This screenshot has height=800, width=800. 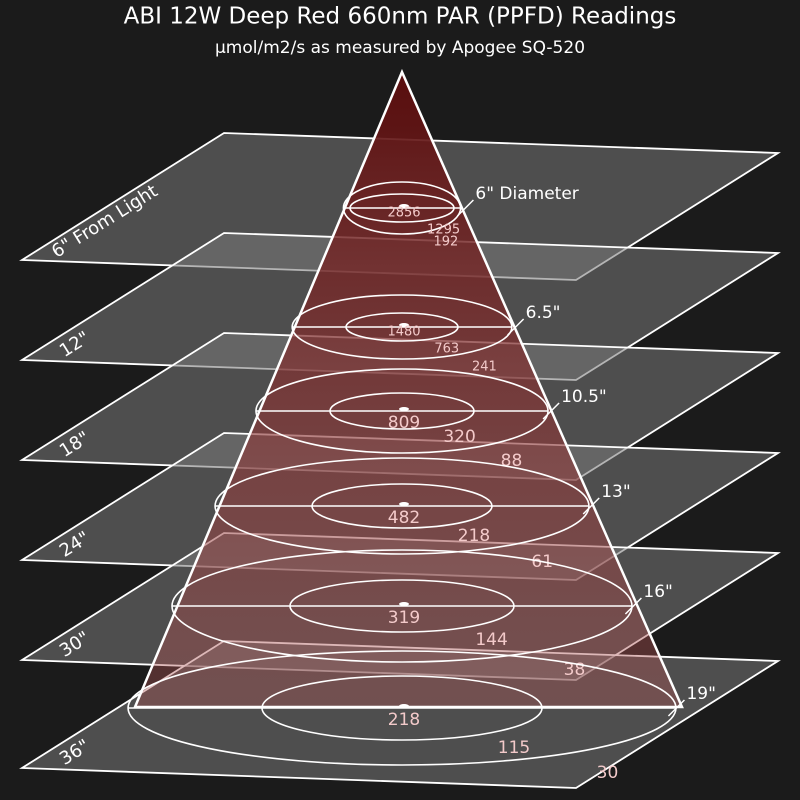 I want to click on center-reading: 482, so click(x=404, y=518).